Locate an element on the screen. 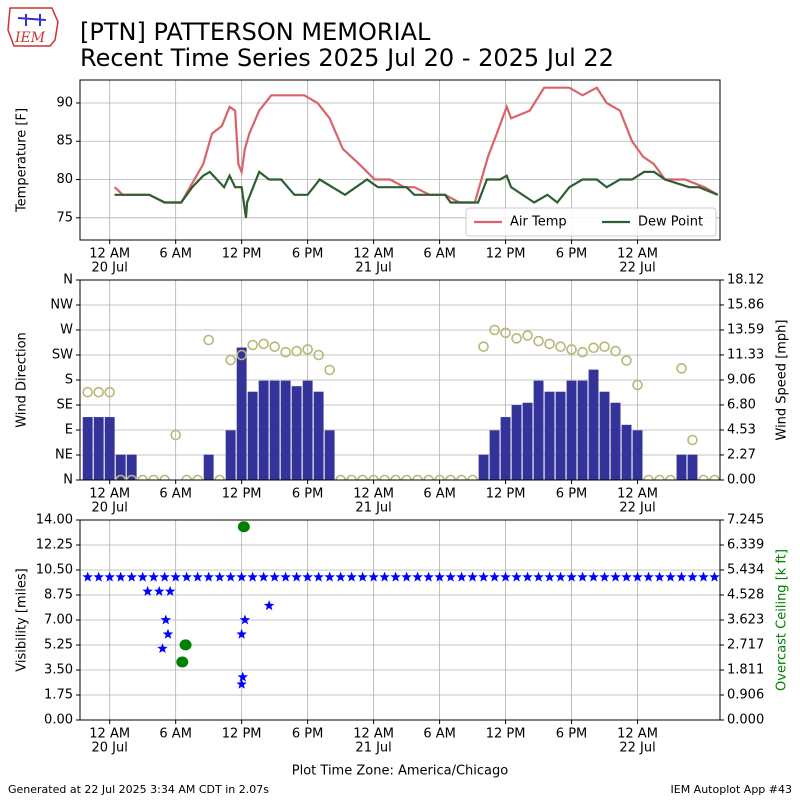 Image resolution: width=800 pixels, height=800 pixels. y2-tick-label: 5.434 is located at coordinates (745, 569).